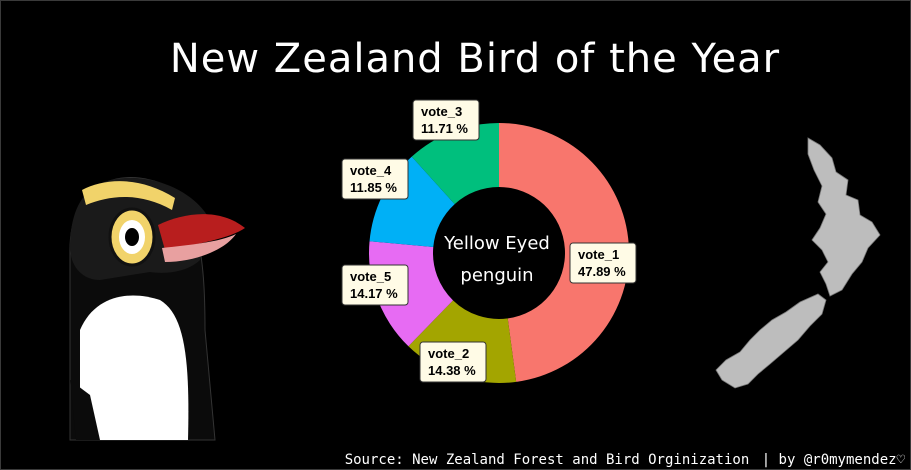 The height and width of the screenshot is (470, 911). I want to click on penguin-eye-pupil, so click(132, 237).